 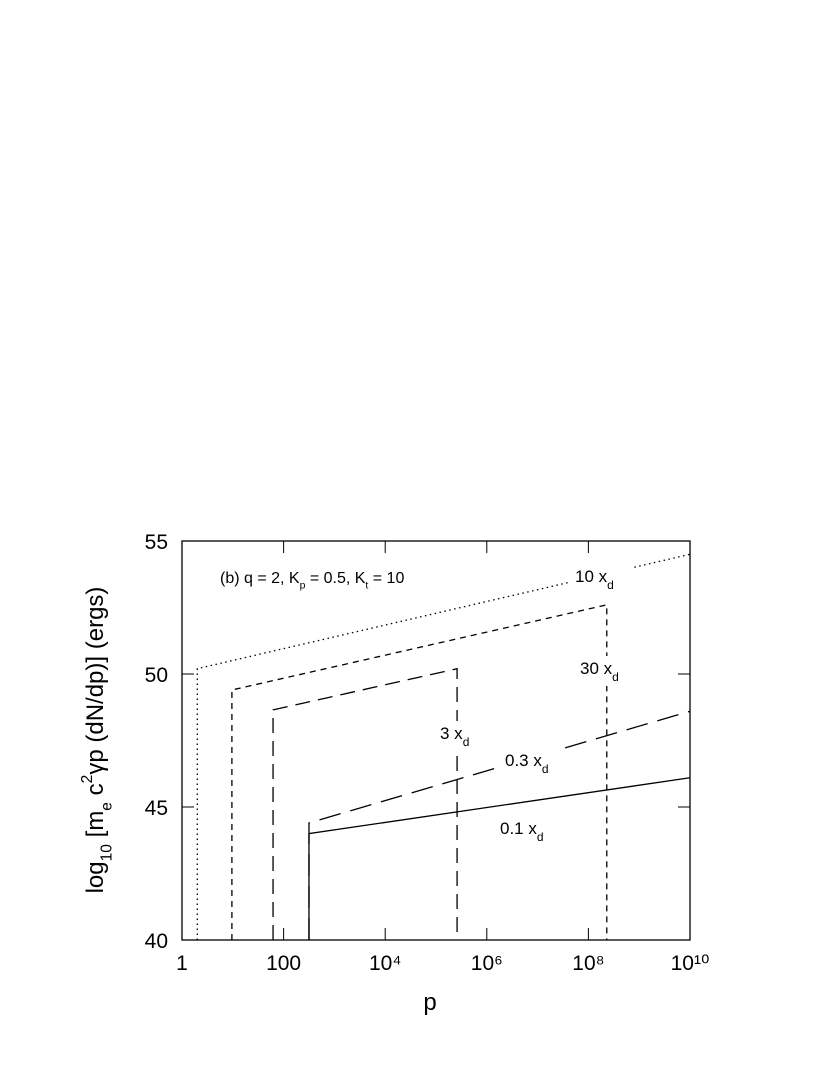 I want to click on text-part: 0.1 x, so click(x=518, y=828).